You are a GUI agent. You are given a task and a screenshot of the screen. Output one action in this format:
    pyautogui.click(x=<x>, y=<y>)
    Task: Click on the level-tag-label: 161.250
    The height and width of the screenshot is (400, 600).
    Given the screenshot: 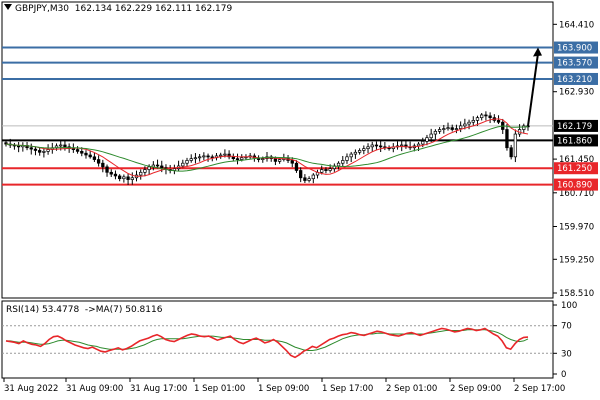 What is the action you would take?
    pyautogui.click(x=574, y=169)
    